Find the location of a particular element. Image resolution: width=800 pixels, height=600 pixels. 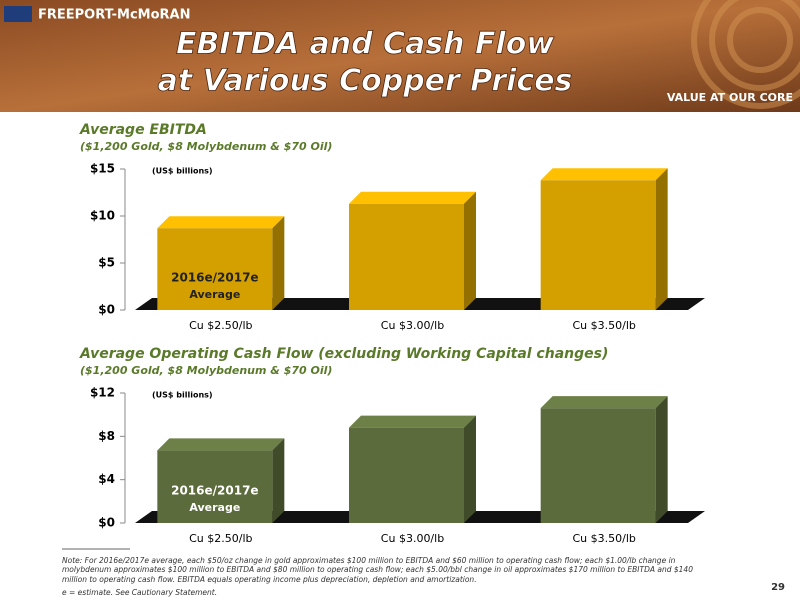

y-tick-label: $12 is located at coordinates (102, 393).